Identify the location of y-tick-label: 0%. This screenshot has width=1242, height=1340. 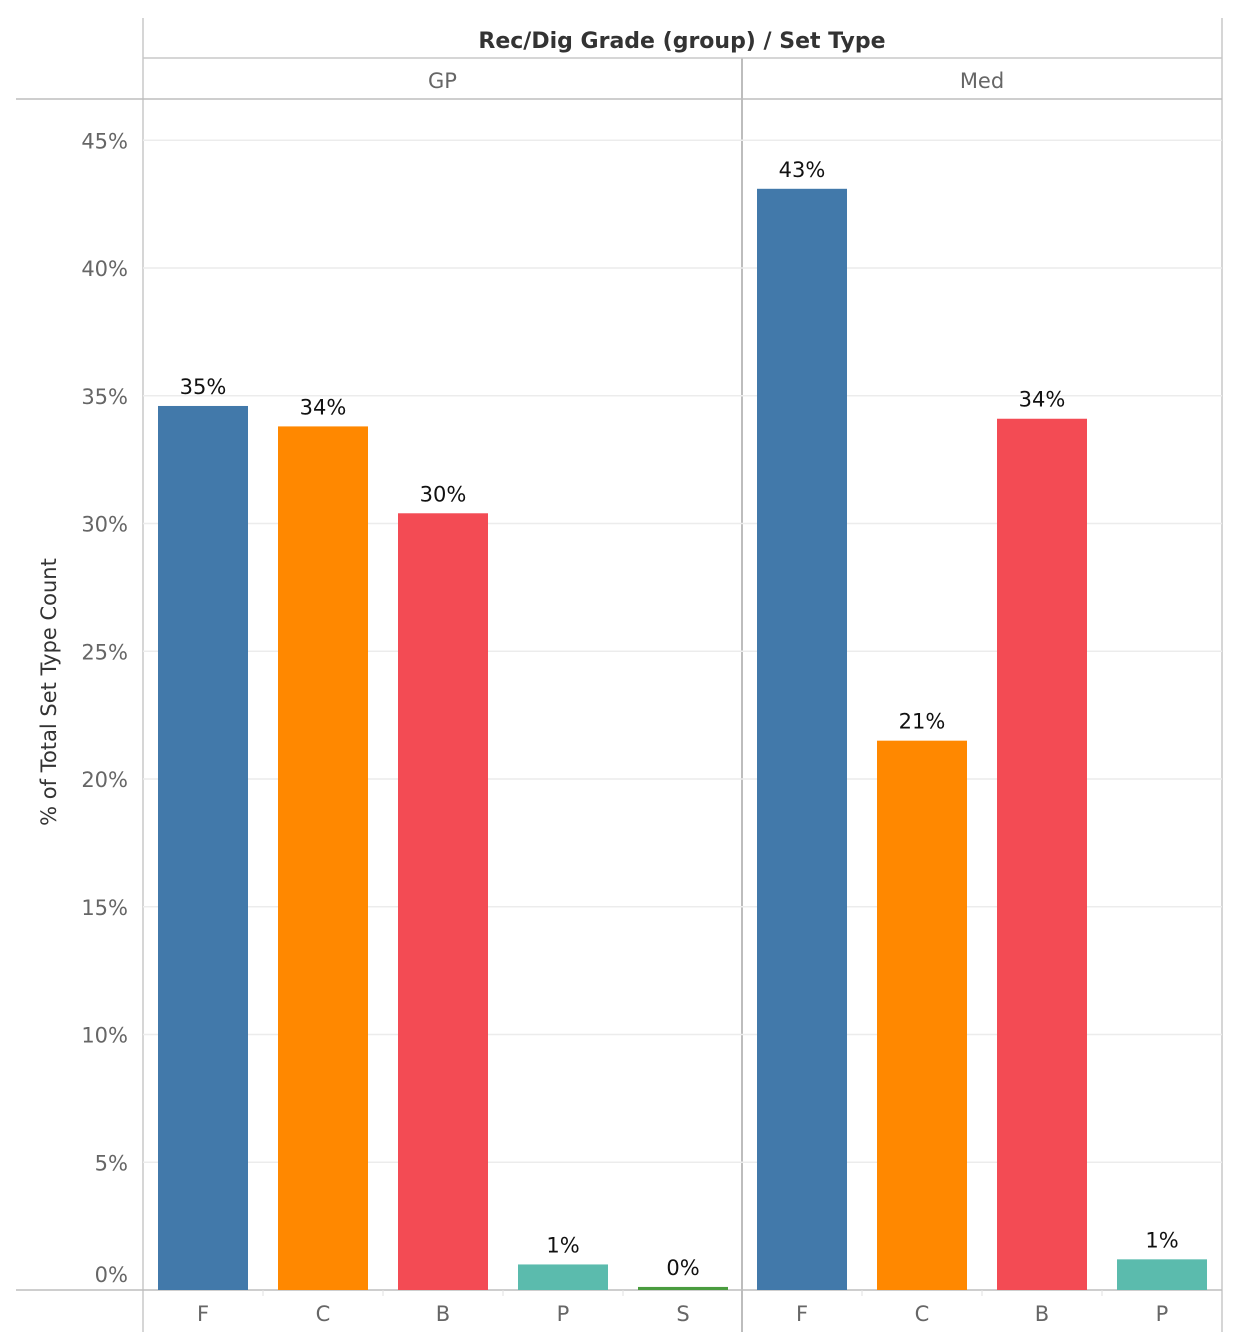
(111, 1275).